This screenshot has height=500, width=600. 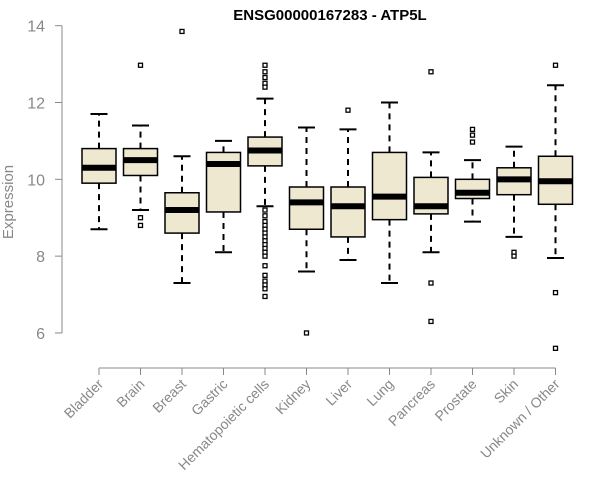 I want to click on box-group-unknown-other, so click(x=555, y=206).